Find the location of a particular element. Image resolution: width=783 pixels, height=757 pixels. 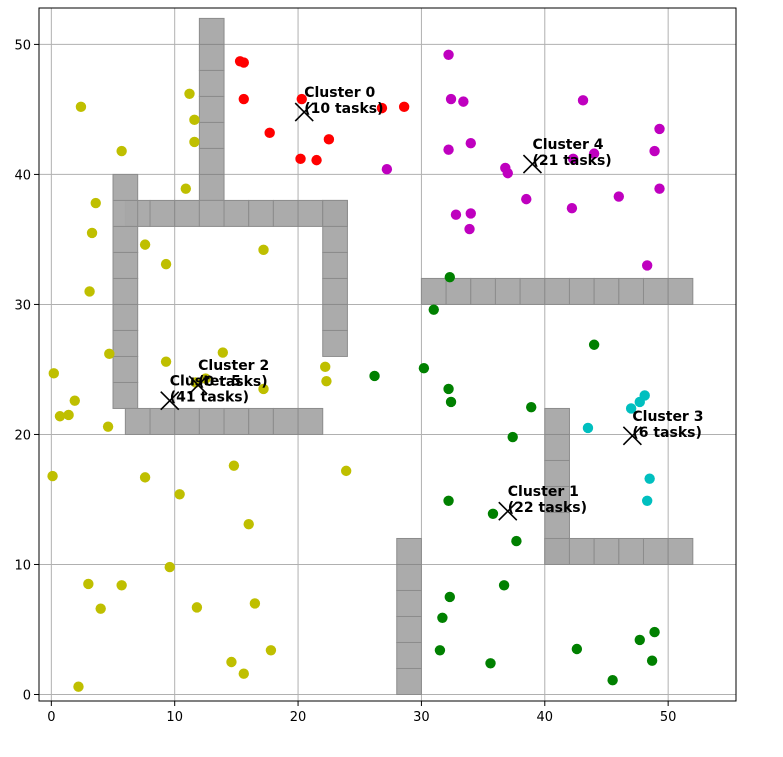

cluster-tasks-label: (22 tasks) is located at coordinates (547, 508).